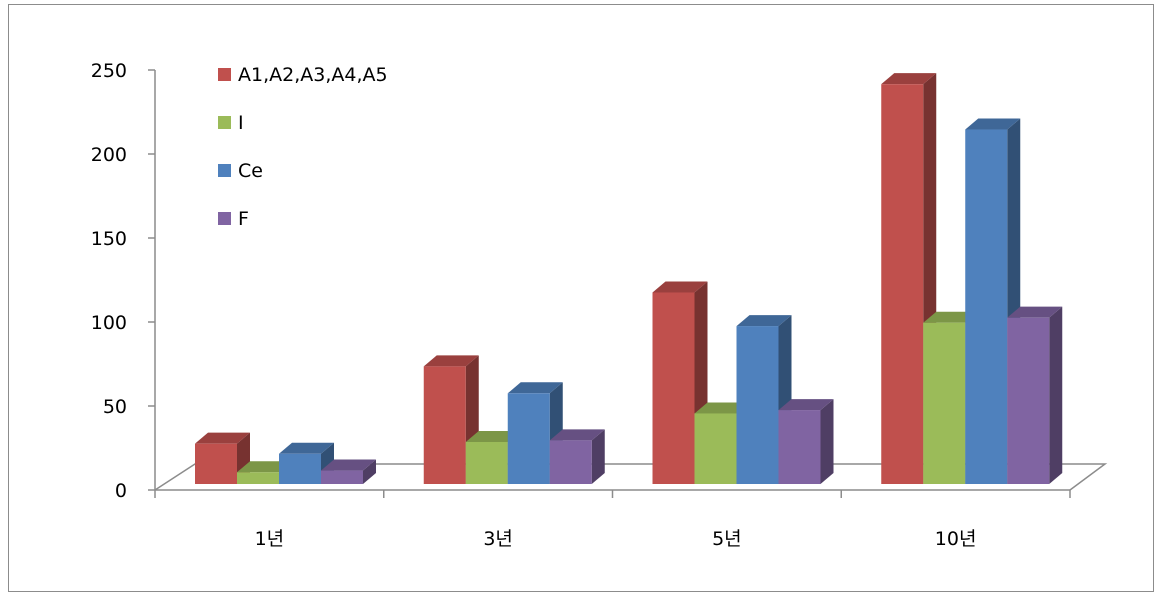 This screenshot has height=599, width=1163. I want to click on legend-item: I, so click(231, 123).